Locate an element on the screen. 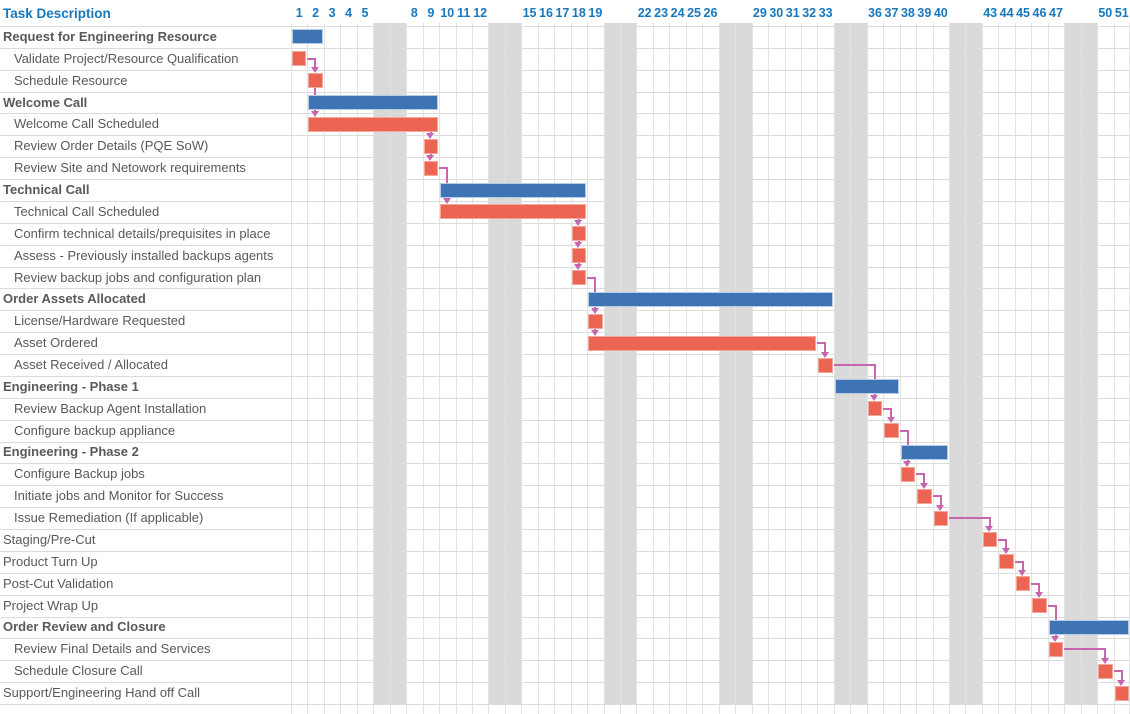 This screenshot has height=714, width=1130. task-row-label: Staging/Pre-Cut is located at coordinates (49, 539).